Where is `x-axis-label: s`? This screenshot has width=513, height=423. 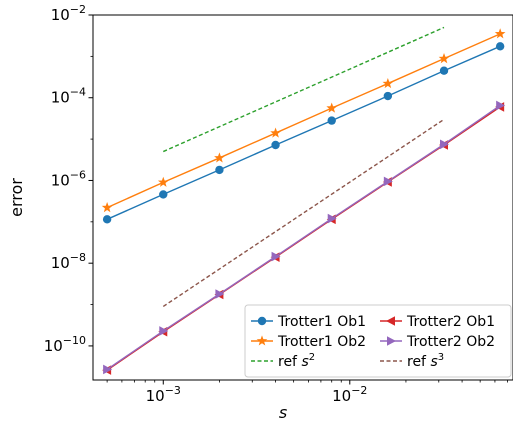 x-axis-label: s is located at coordinates (283, 412).